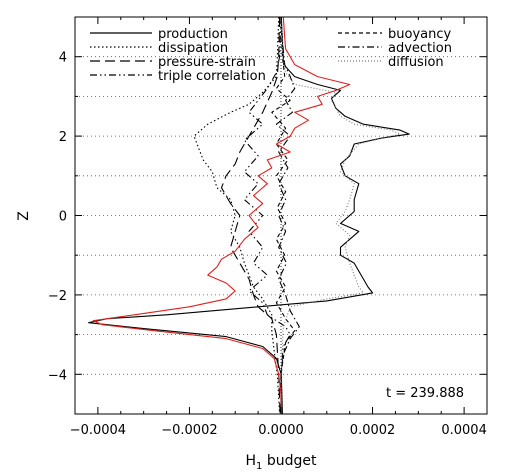 The image size is (526, 473). I want to click on x-tick-label: −0.0002, so click(189, 430).